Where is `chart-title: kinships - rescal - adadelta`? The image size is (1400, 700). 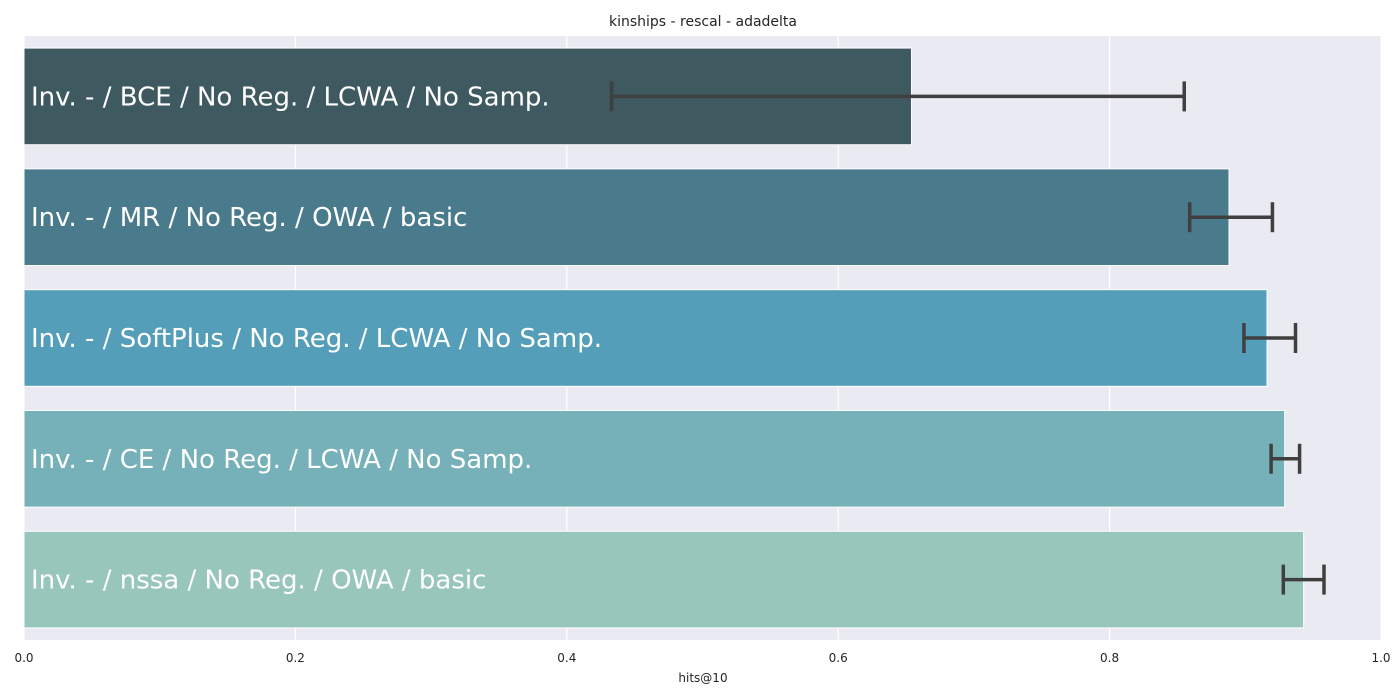 chart-title: kinships - rescal - adadelta is located at coordinates (703, 22).